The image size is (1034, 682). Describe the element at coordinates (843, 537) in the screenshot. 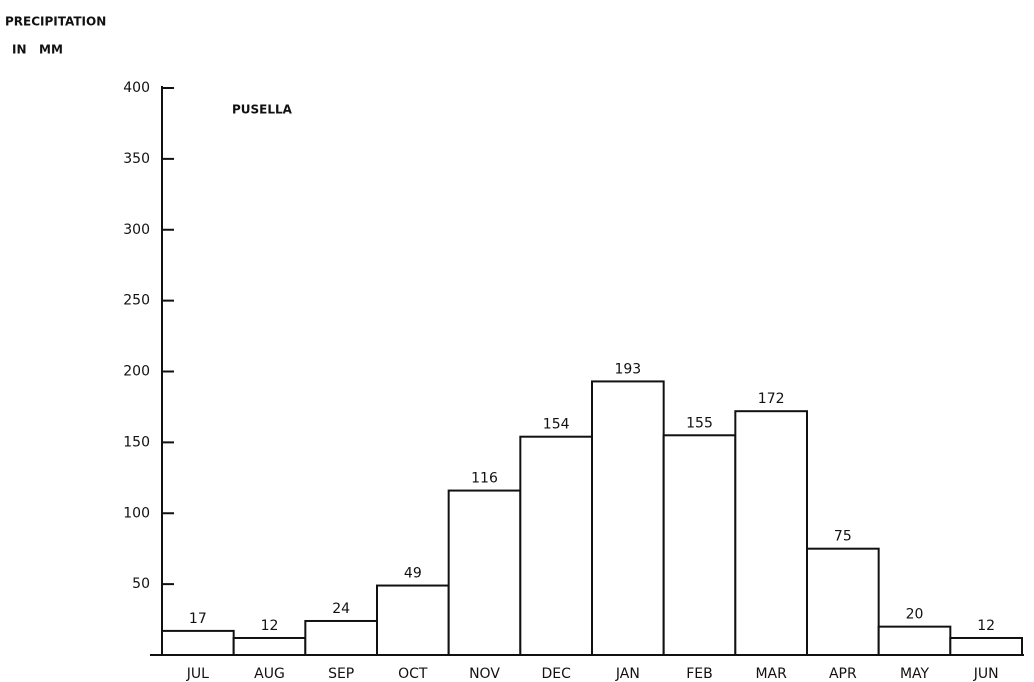

I see `data-label: 75` at that location.